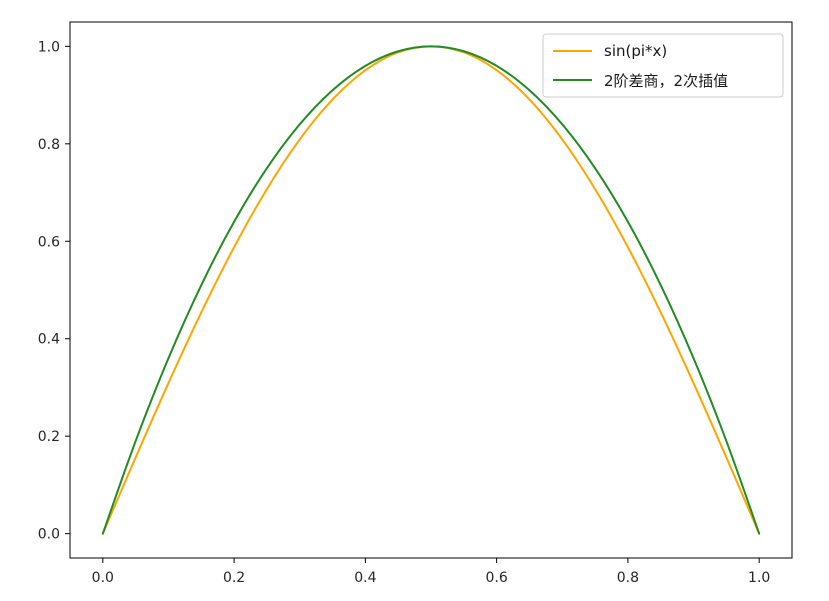 The width and height of the screenshot is (829, 601). Describe the element at coordinates (54, 291) in the screenshot. I see `y-axis: 0.0 0.2 0.4 0.6 0.8 1.0` at that location.